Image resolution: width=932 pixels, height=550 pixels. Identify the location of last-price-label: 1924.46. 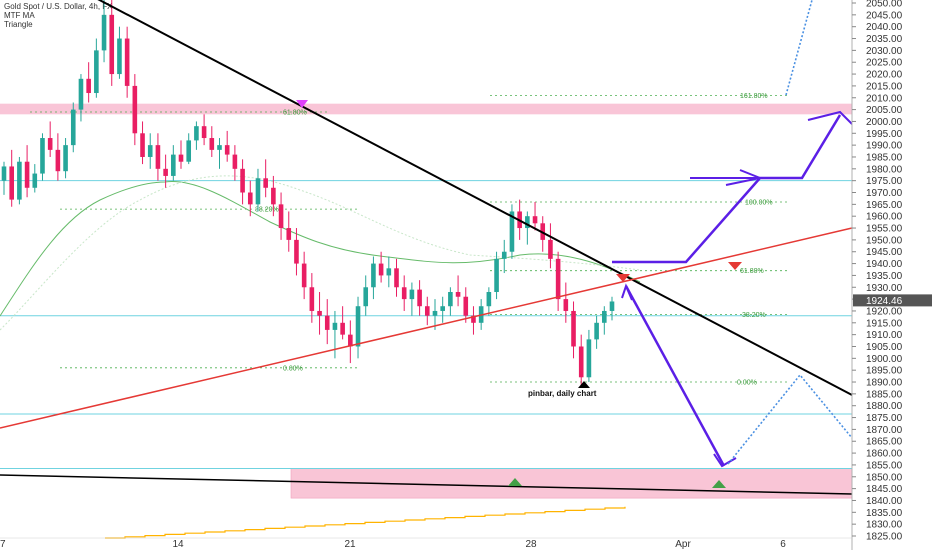
(884, 301).